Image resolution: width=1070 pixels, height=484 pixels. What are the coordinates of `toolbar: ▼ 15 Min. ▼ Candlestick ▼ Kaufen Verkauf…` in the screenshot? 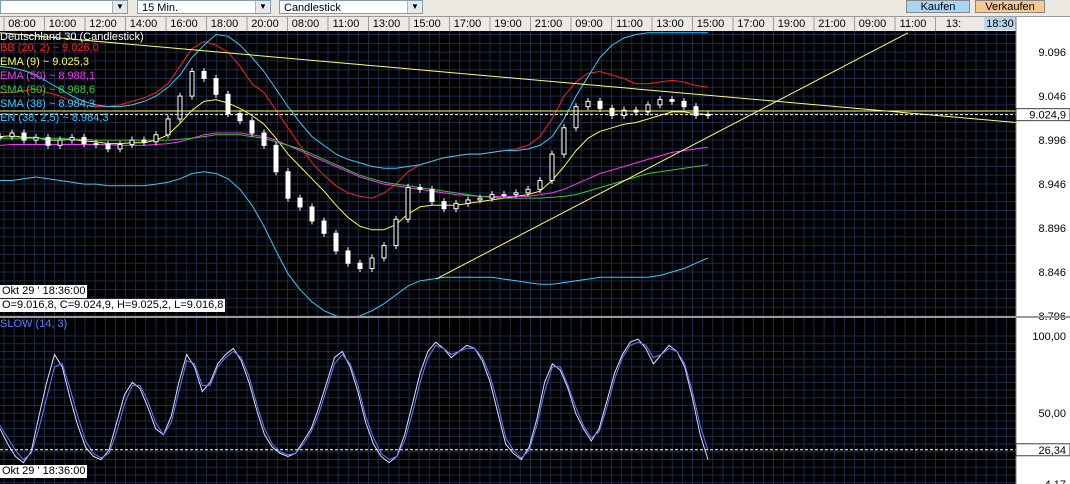 It's located at (535, 8).